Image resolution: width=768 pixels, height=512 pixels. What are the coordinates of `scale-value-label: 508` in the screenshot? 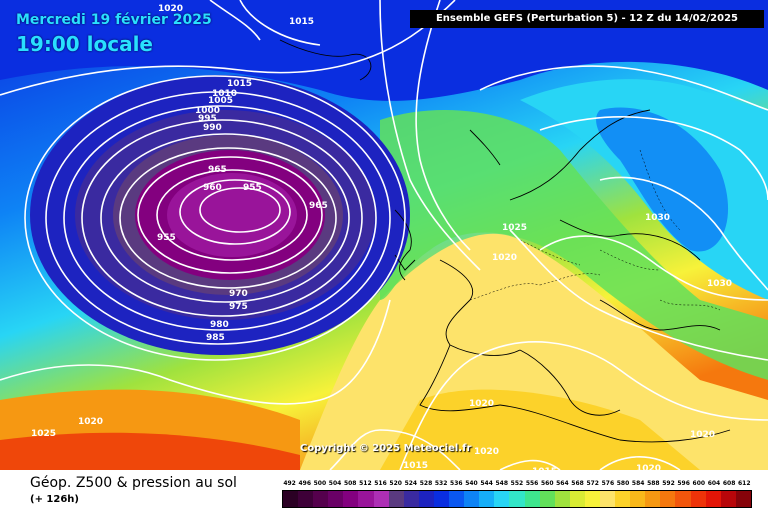 It's located at (350, 483).